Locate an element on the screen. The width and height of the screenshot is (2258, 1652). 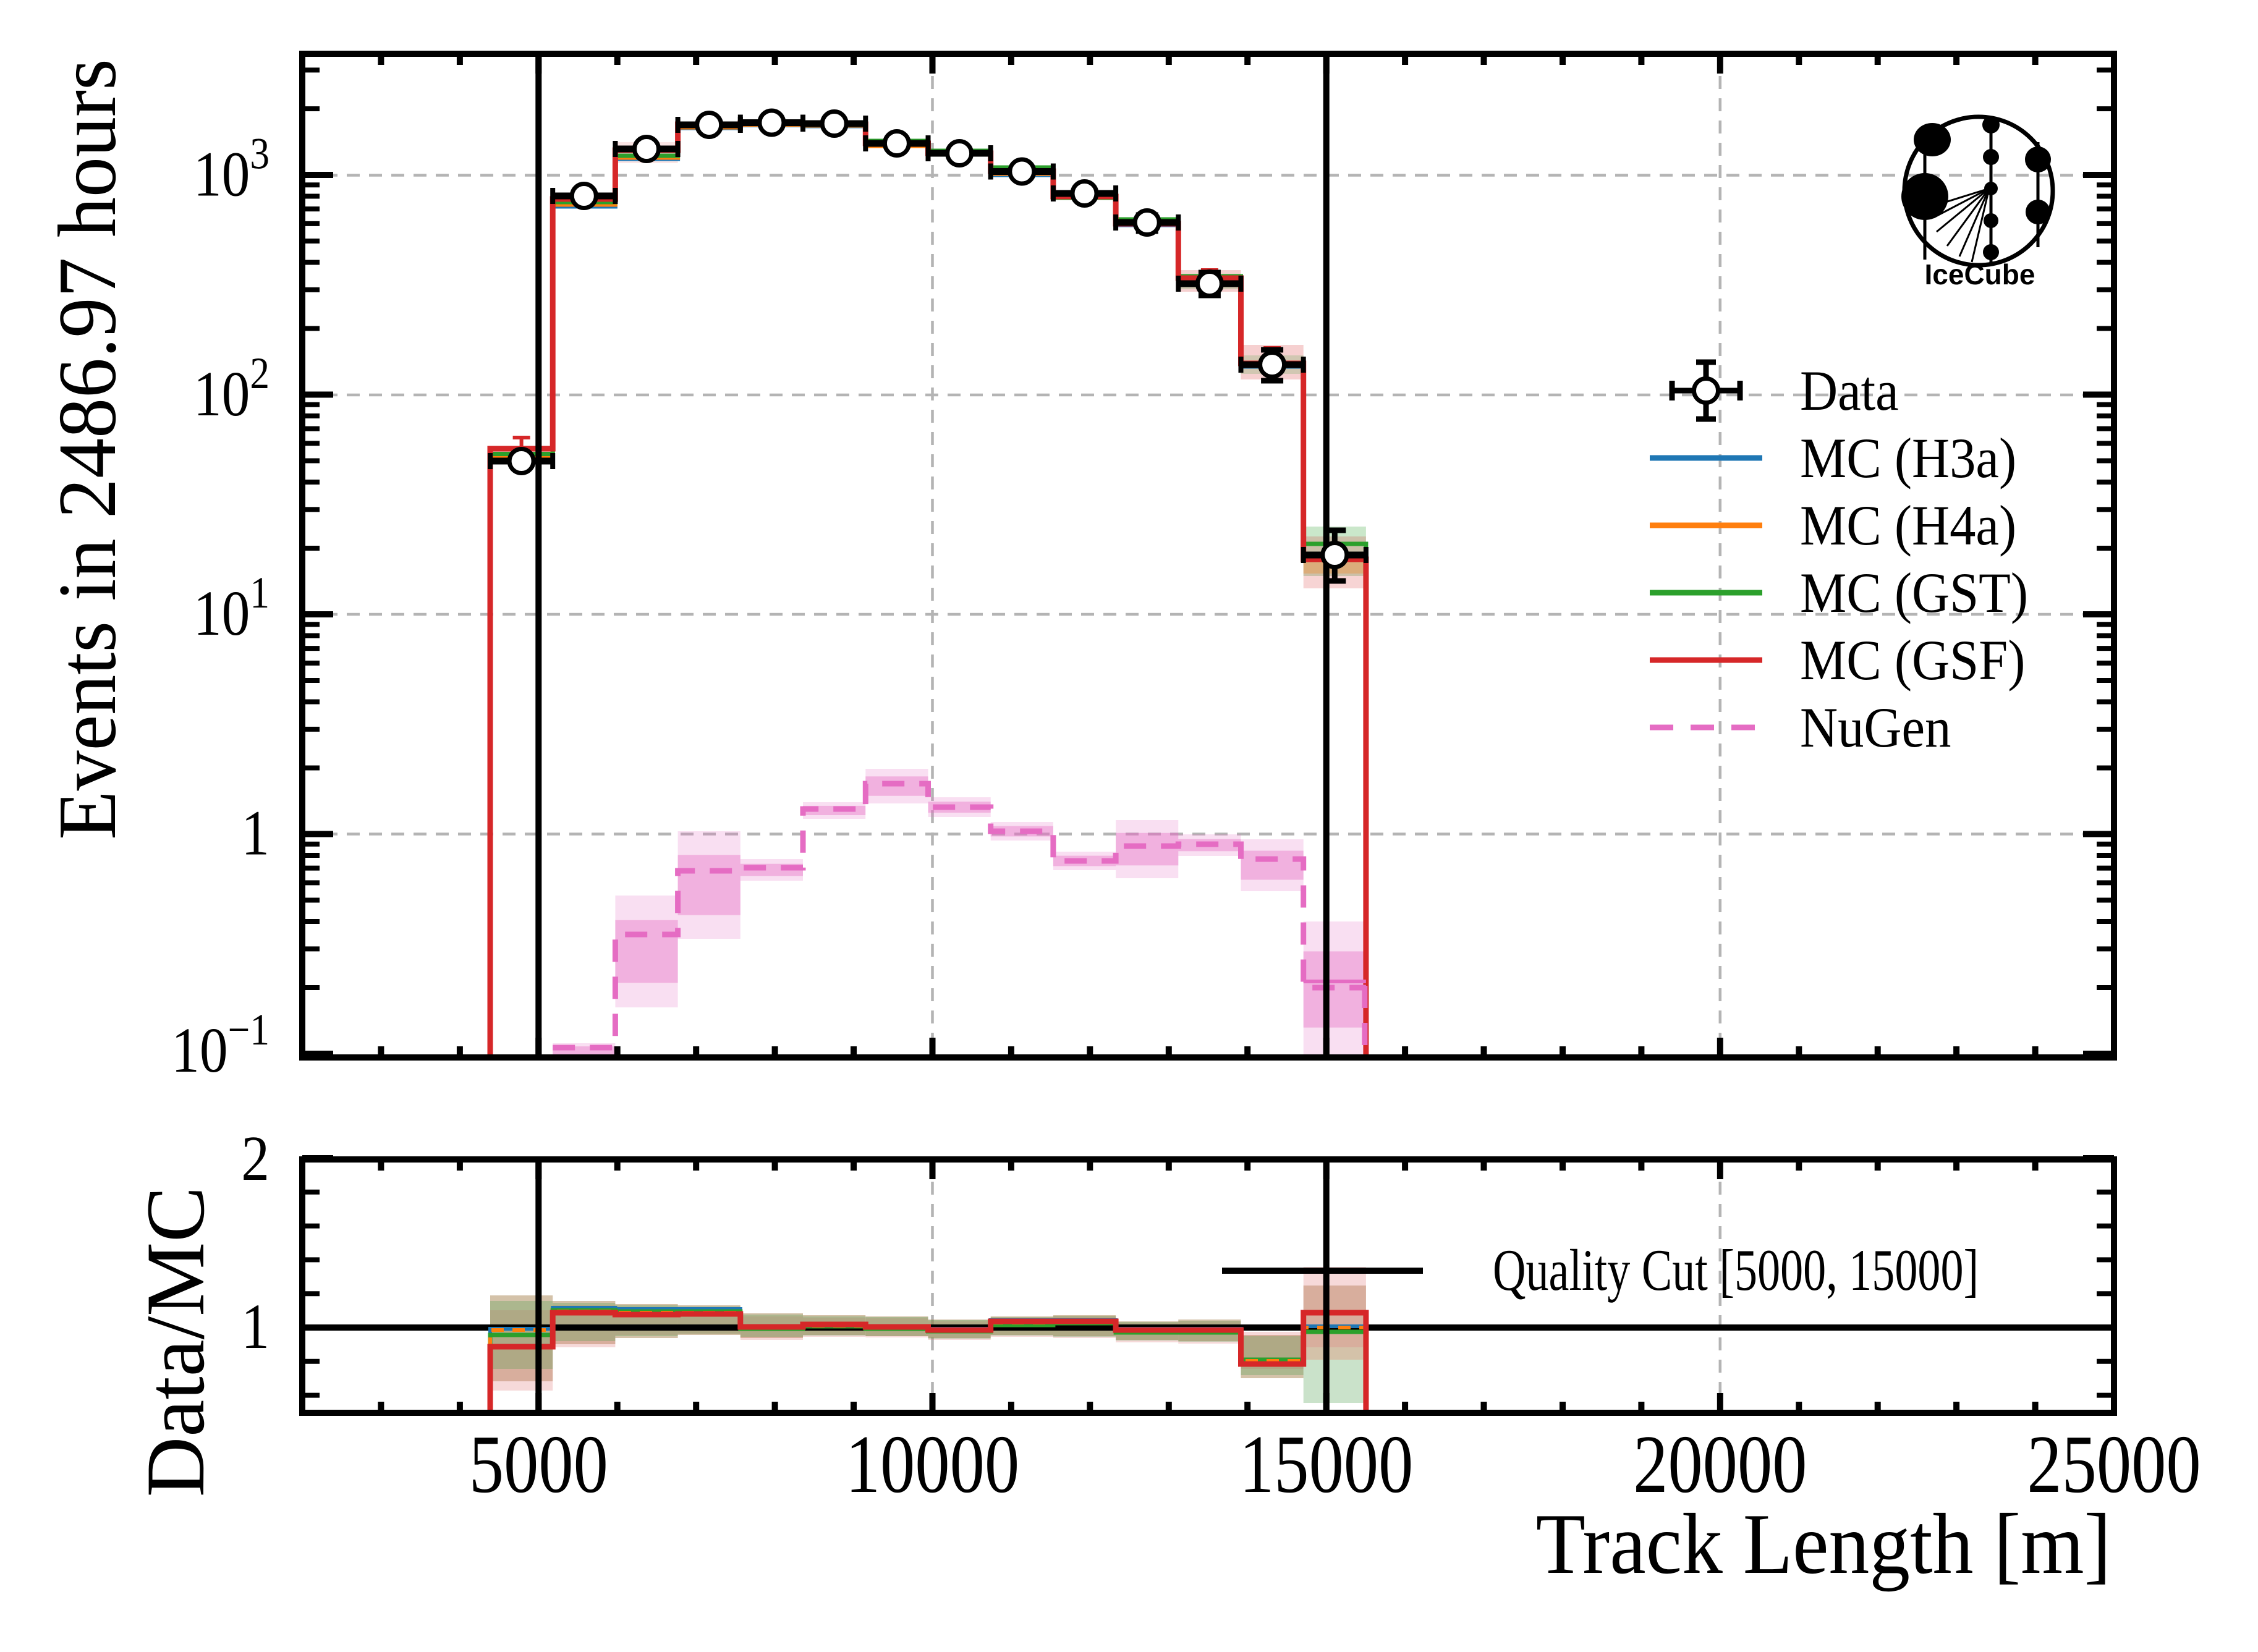
svg-text: 15000 is located at coordinates (1326, 1464).